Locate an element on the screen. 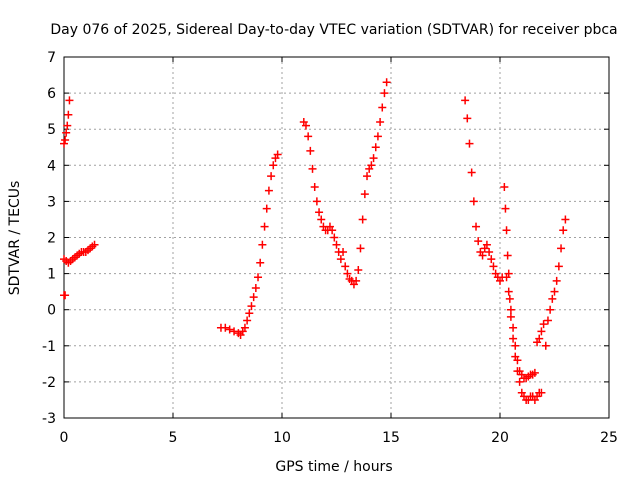 The image size is (640, 480). y-tick-label: 2 is located at coordinates (51, 239).